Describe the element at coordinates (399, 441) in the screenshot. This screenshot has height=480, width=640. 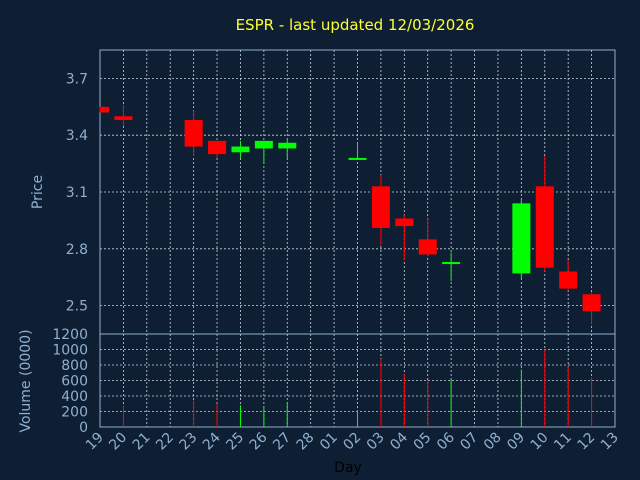
I see `x-tick-label: 04` at that location.